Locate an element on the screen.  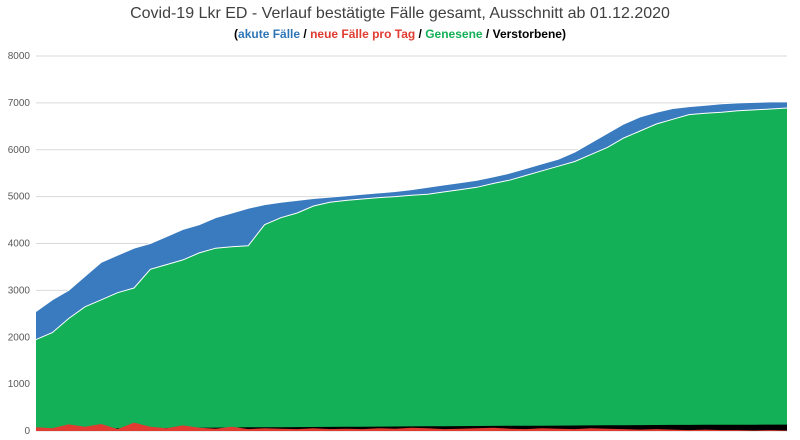
y-tick-label: 4000 is located at coordinates (19, 244).